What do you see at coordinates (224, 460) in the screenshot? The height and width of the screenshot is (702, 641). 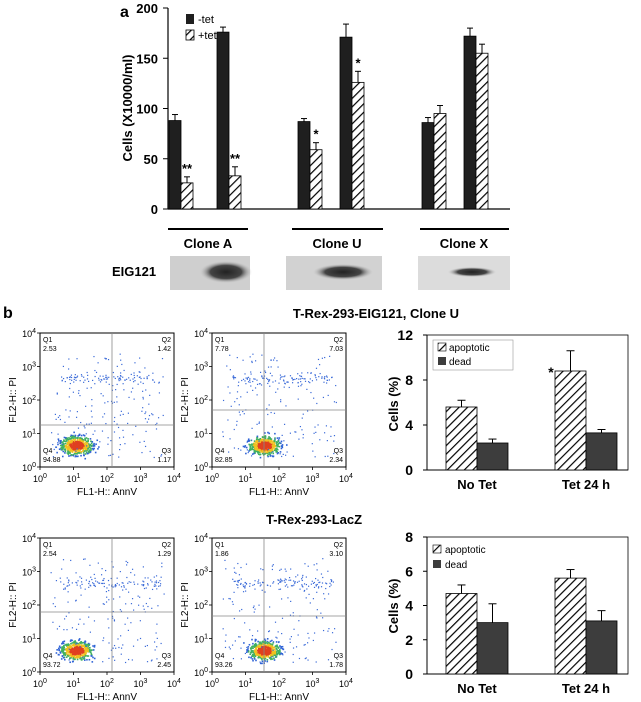 I see `quadrant-percent: 82.85` at bounding box center [224, 460].